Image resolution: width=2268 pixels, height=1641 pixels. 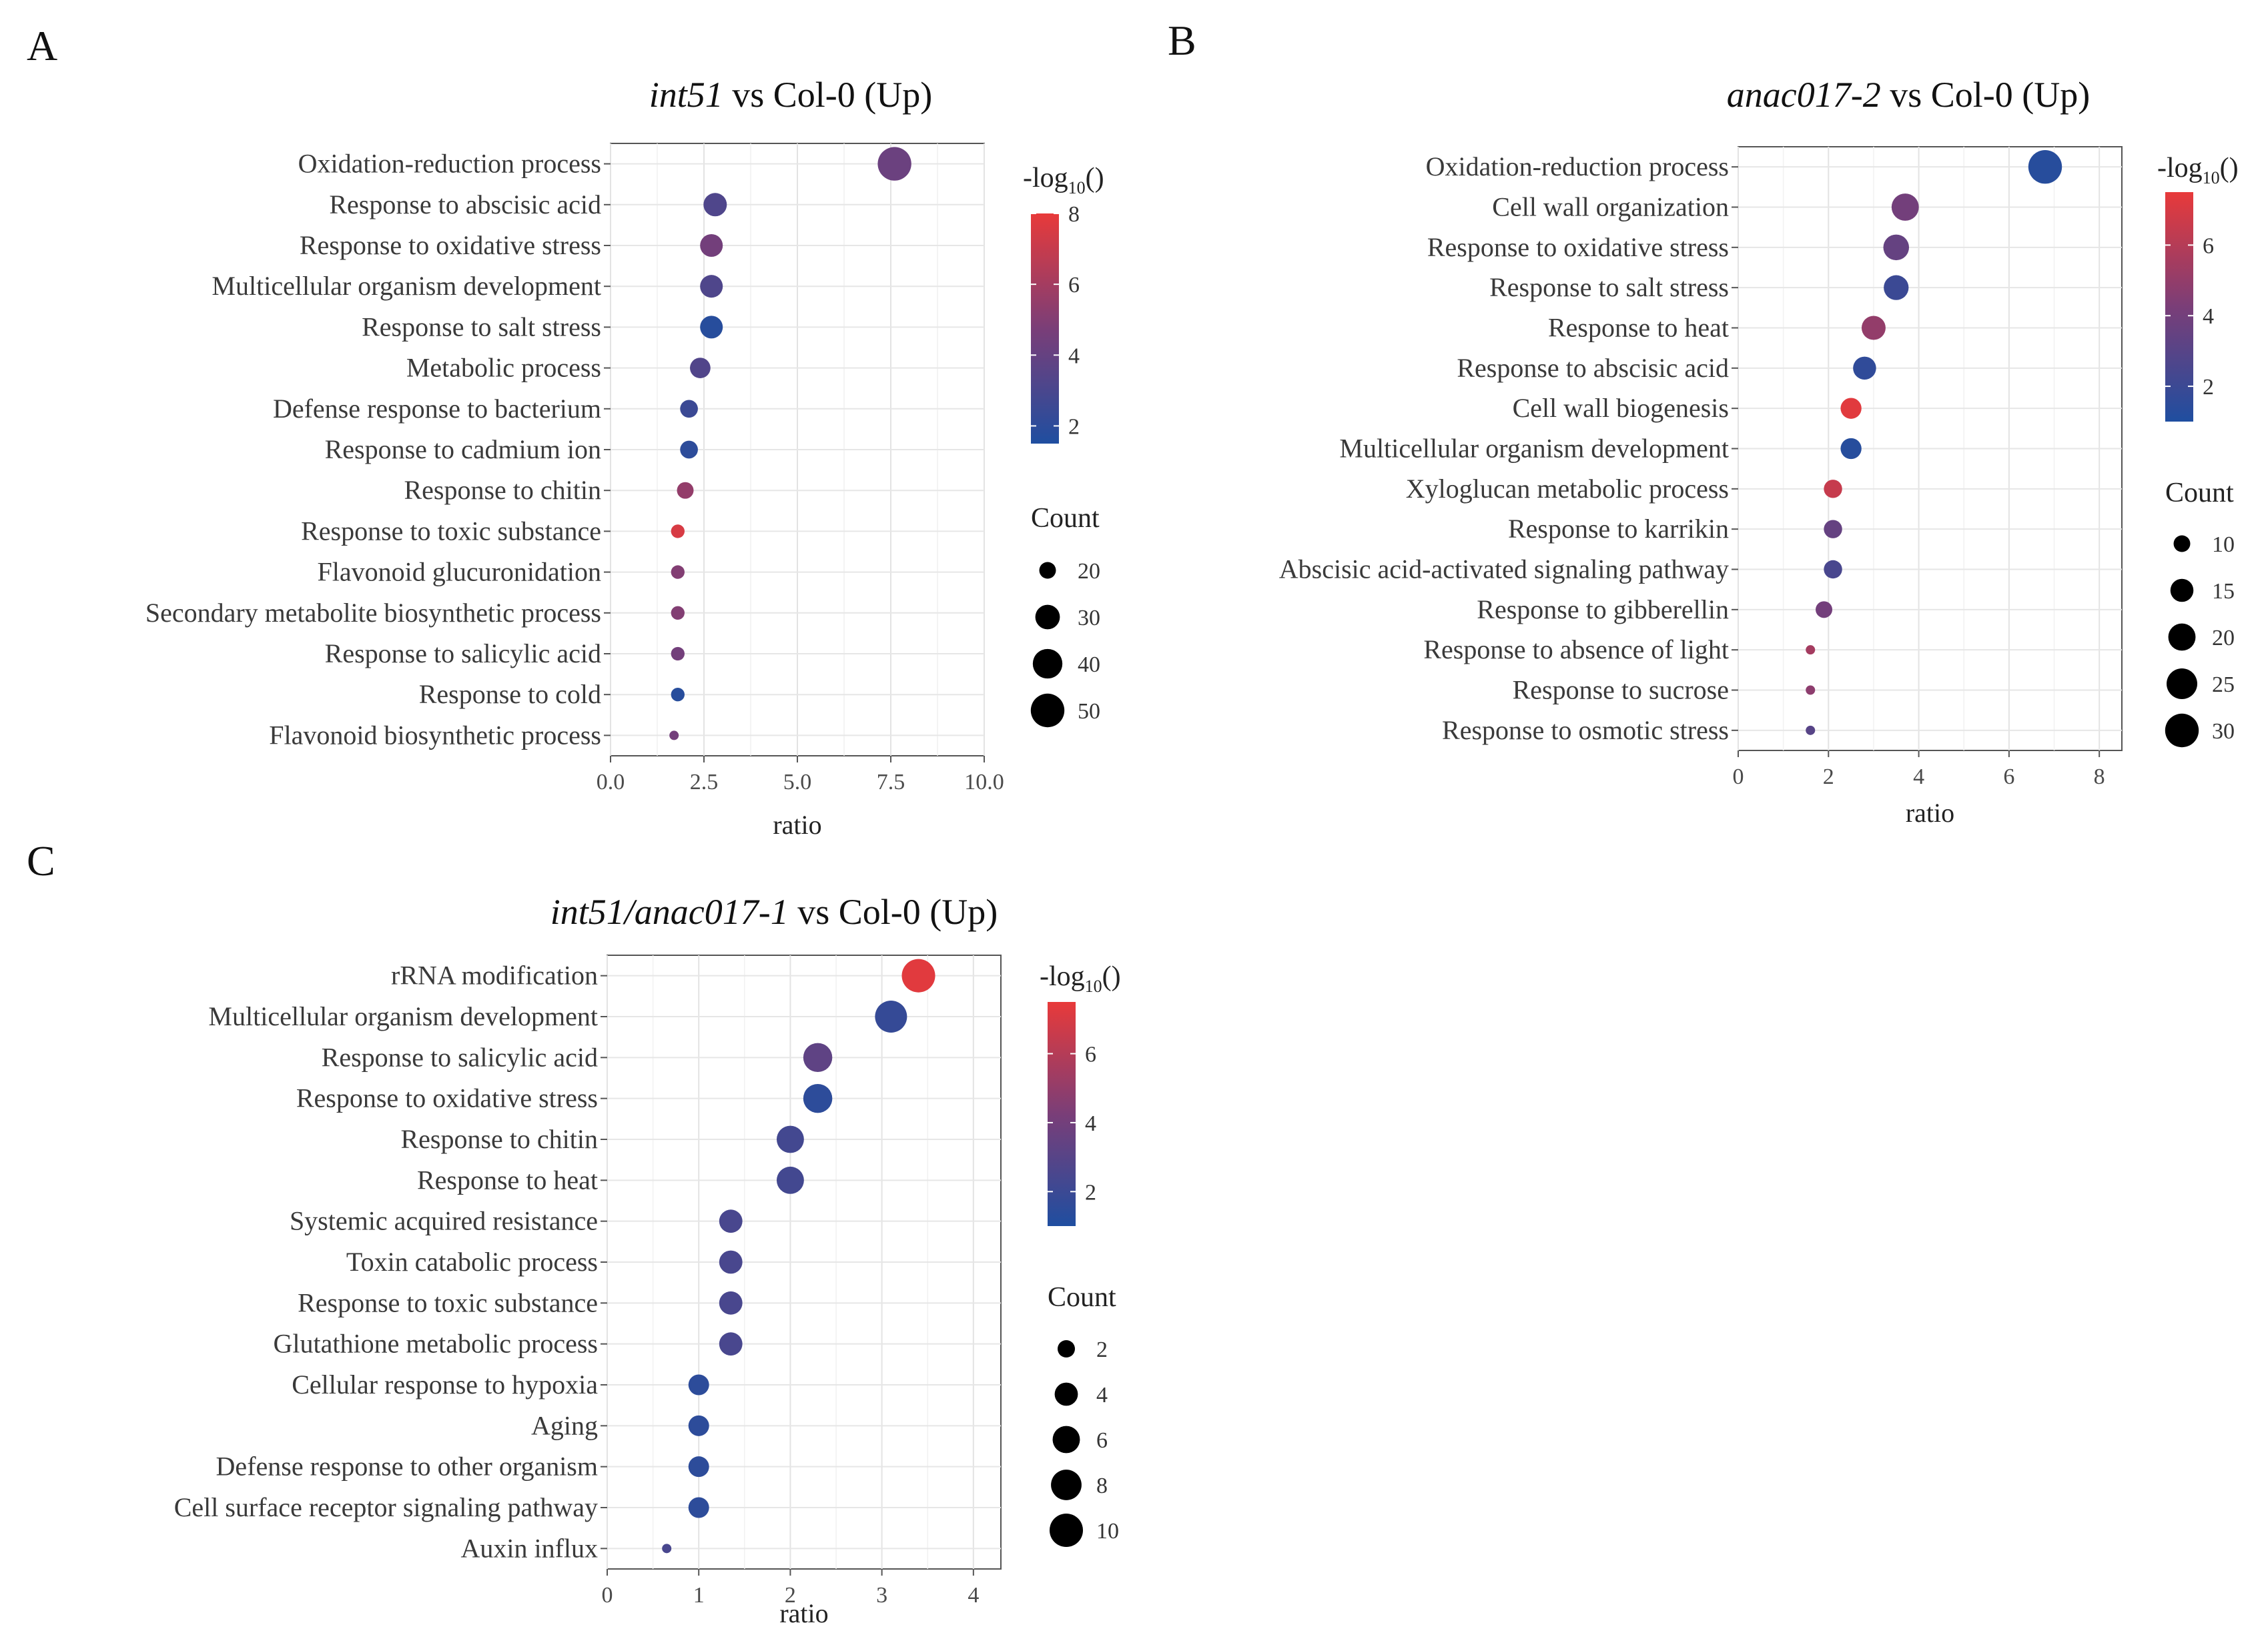 What do you see at coordinates (1618, 529) in the screenshot?
I see `category-label: Response to karrikin` at bounding box center [1618, 529].